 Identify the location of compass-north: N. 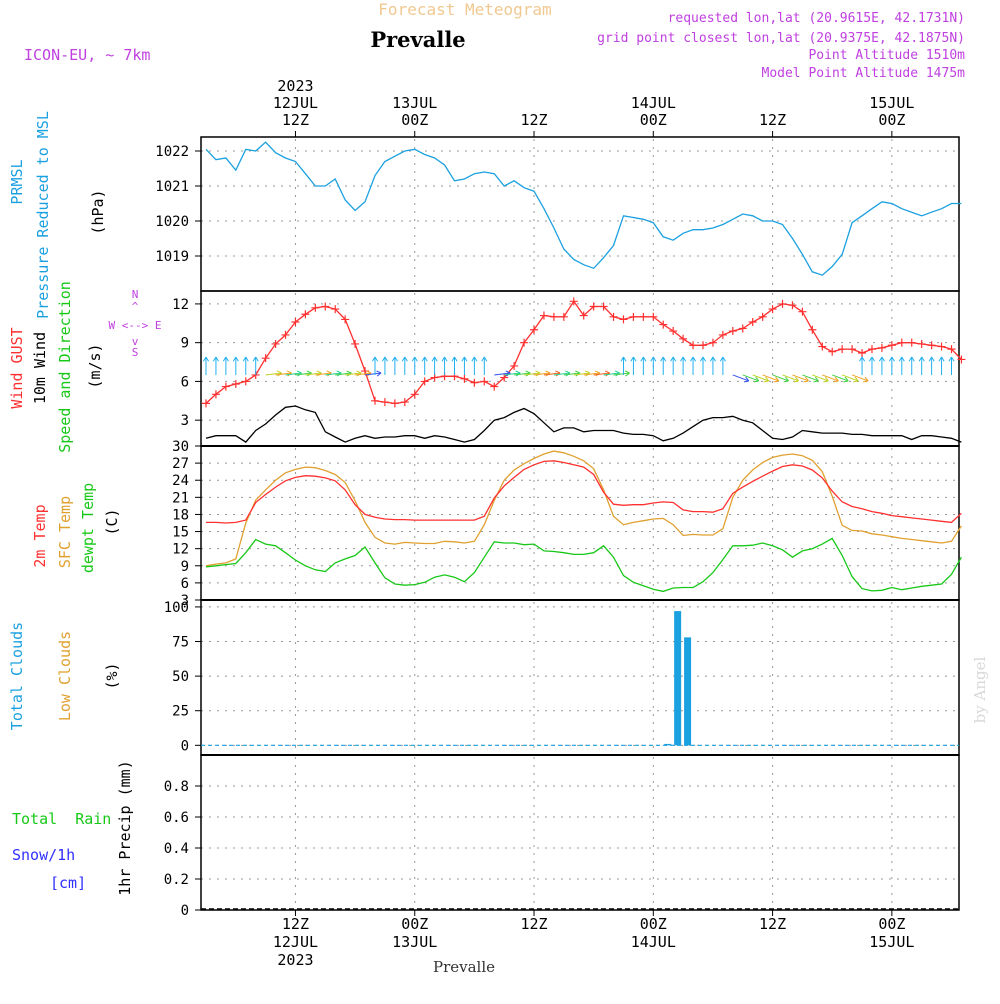
(135, 294).